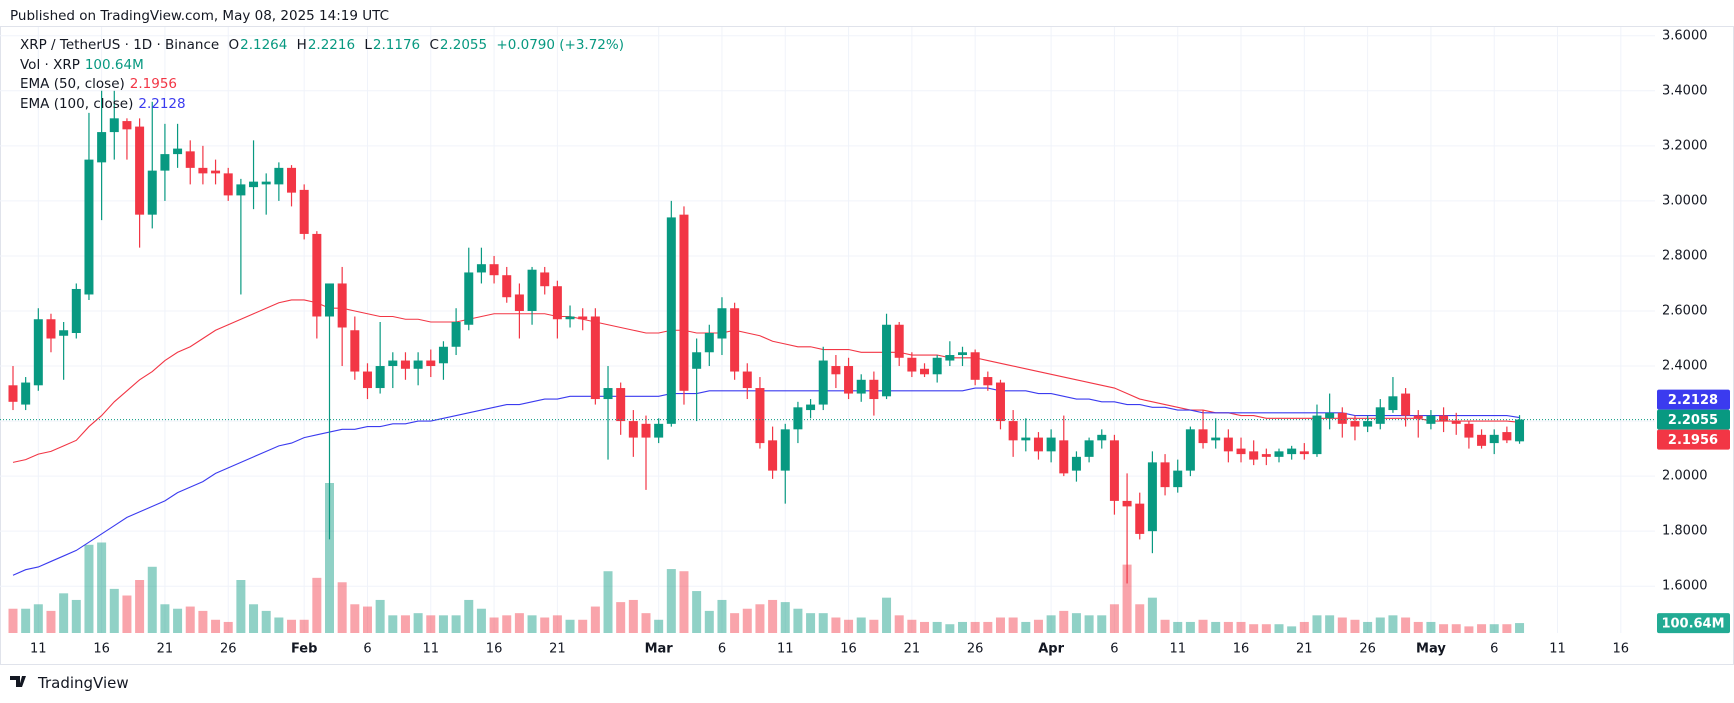 The width and height of the screenshot is (1734, 703). Describe the element at coordinates (324, 85) in the screenshot. I see `legend-row: EMA (50, close) 2.1956` at that location.